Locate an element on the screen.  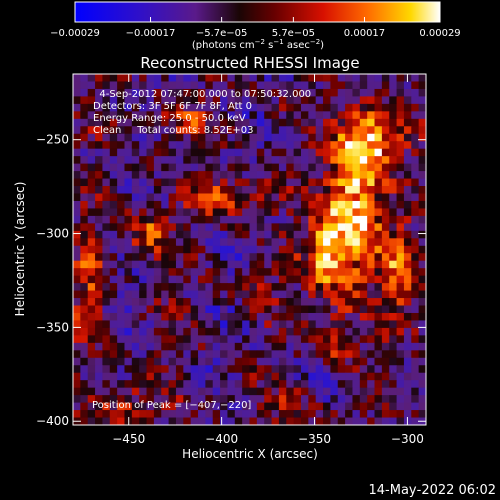
x-axis-label: Heliocentric X (arcsec) is located at coordinates (250, 454).